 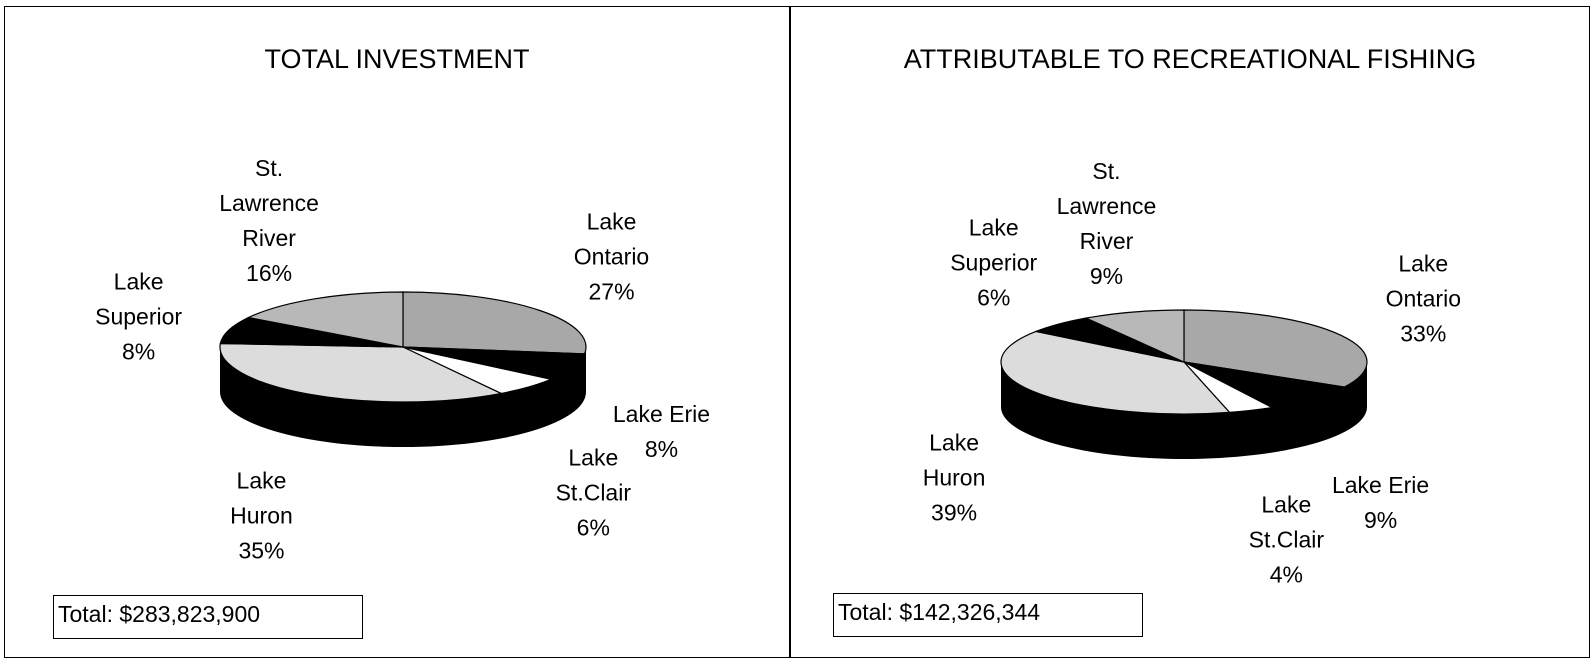 What do you see at coordinates (1381, 503) in the screenshot?
I see `slice-label: Lake Erie 9%` at bounding box center [1381, 503].